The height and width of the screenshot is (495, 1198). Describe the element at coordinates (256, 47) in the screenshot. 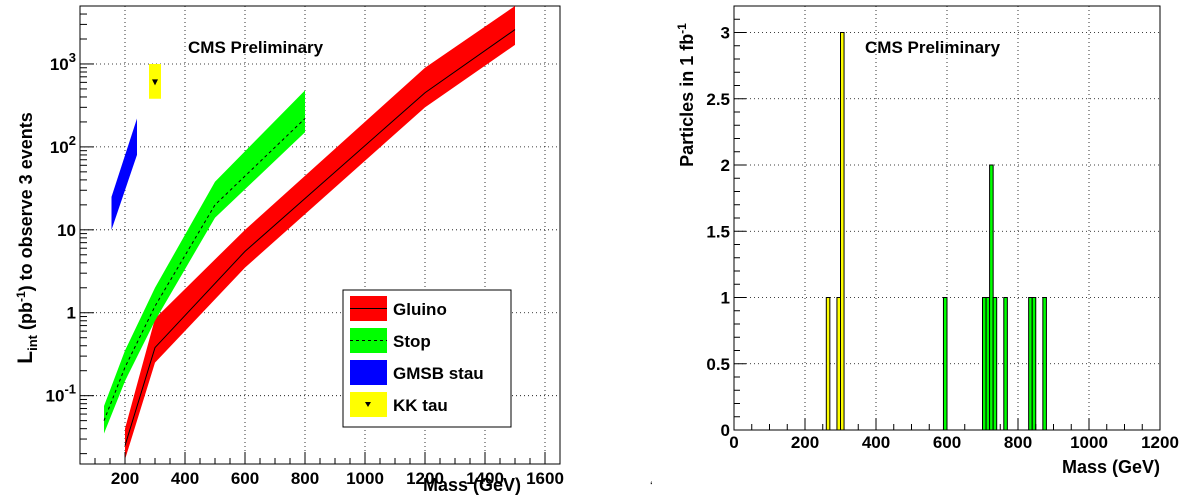

I see `left-annotation: CMS Preliminary` at that location.